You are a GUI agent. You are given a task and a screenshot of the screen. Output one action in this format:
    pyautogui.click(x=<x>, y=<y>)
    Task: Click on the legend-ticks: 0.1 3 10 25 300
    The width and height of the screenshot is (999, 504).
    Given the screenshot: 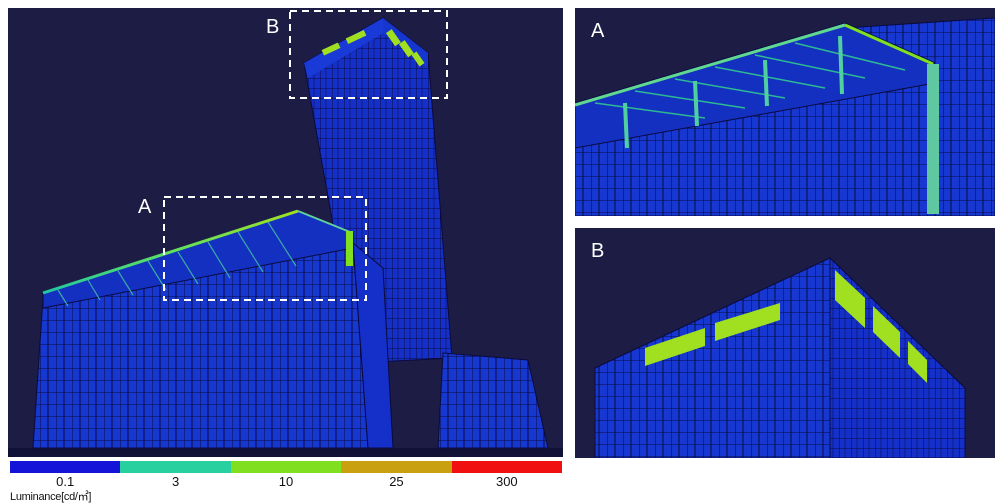 What is the action you would take?
    pyautogui.click(x=286, y=481)
    